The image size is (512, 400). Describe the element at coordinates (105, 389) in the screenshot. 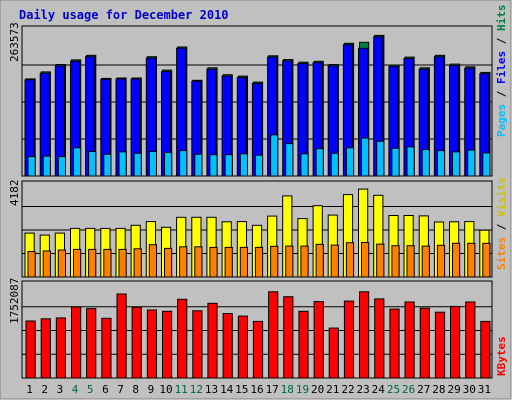

I see `x-tick-label: 6` at that location.